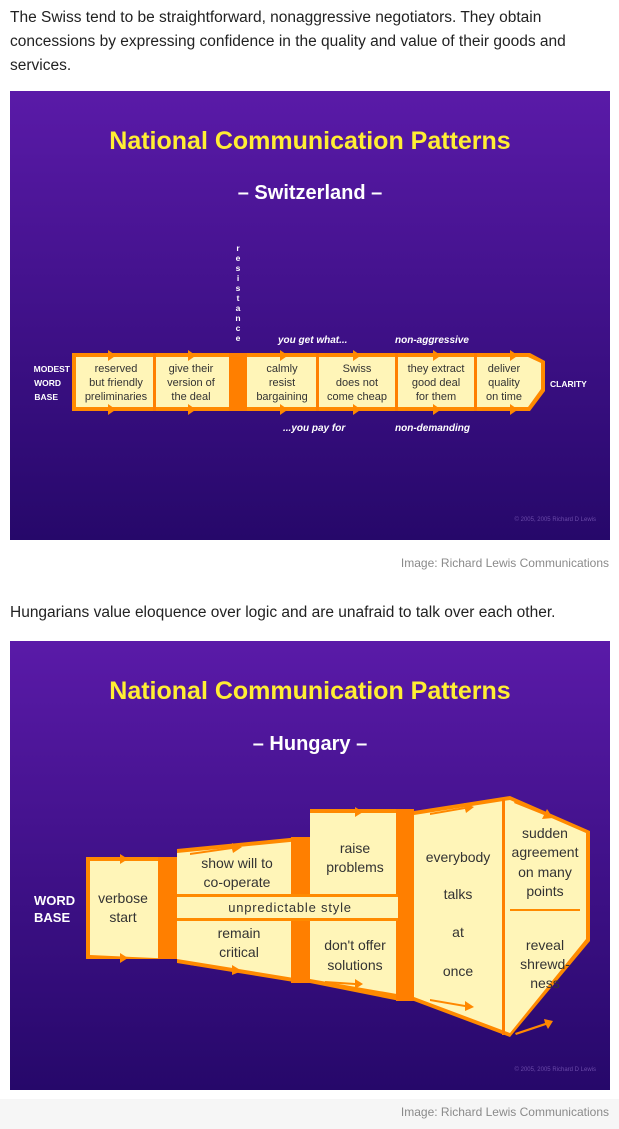  I want to click on segment-line: solutions, so click(354, 965).